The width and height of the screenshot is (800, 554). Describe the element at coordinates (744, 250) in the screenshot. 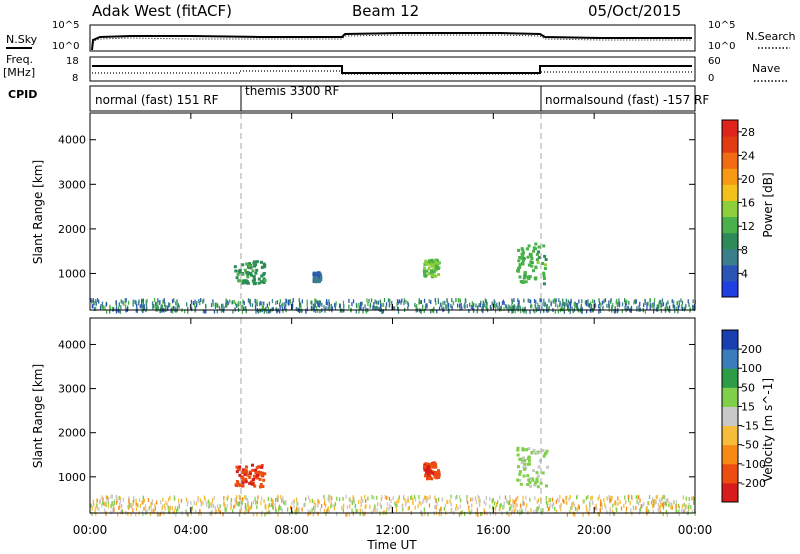

I see `power-colorbar-tick-label: 8` at that location.